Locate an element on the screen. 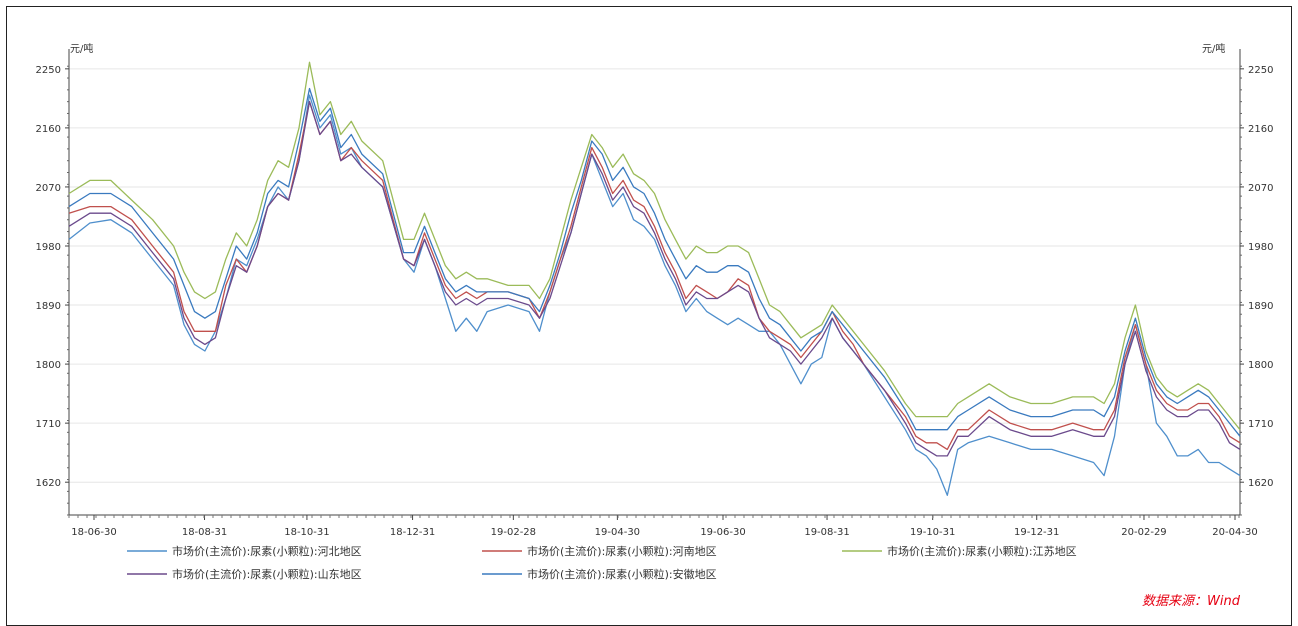 The height and width of the screenshot is (626, 1298). x-tick-label: 19-04-30 is located at coordinates (617, 532).